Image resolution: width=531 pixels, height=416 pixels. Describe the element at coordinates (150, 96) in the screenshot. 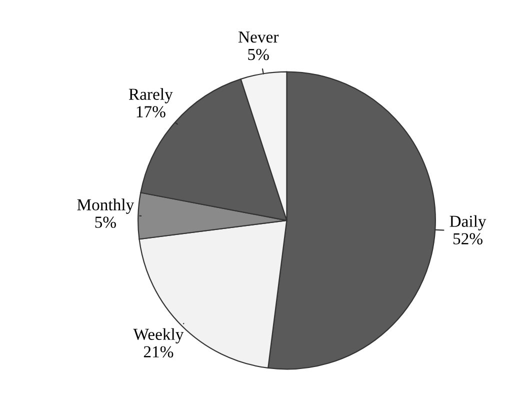

I see `slice-label: Rarely` at that location.